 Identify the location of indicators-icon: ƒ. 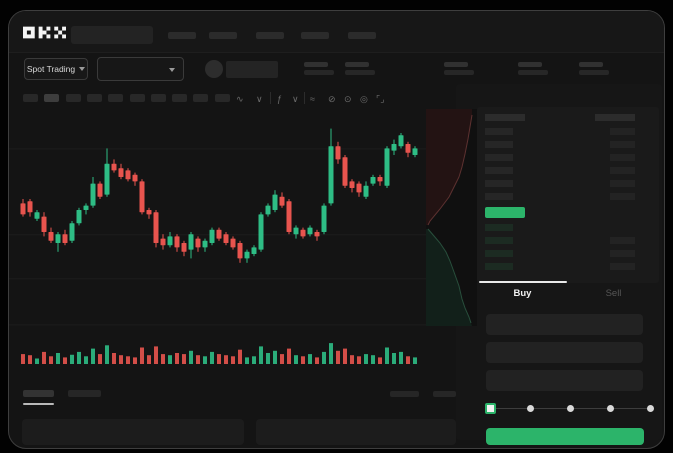
(280, 99).